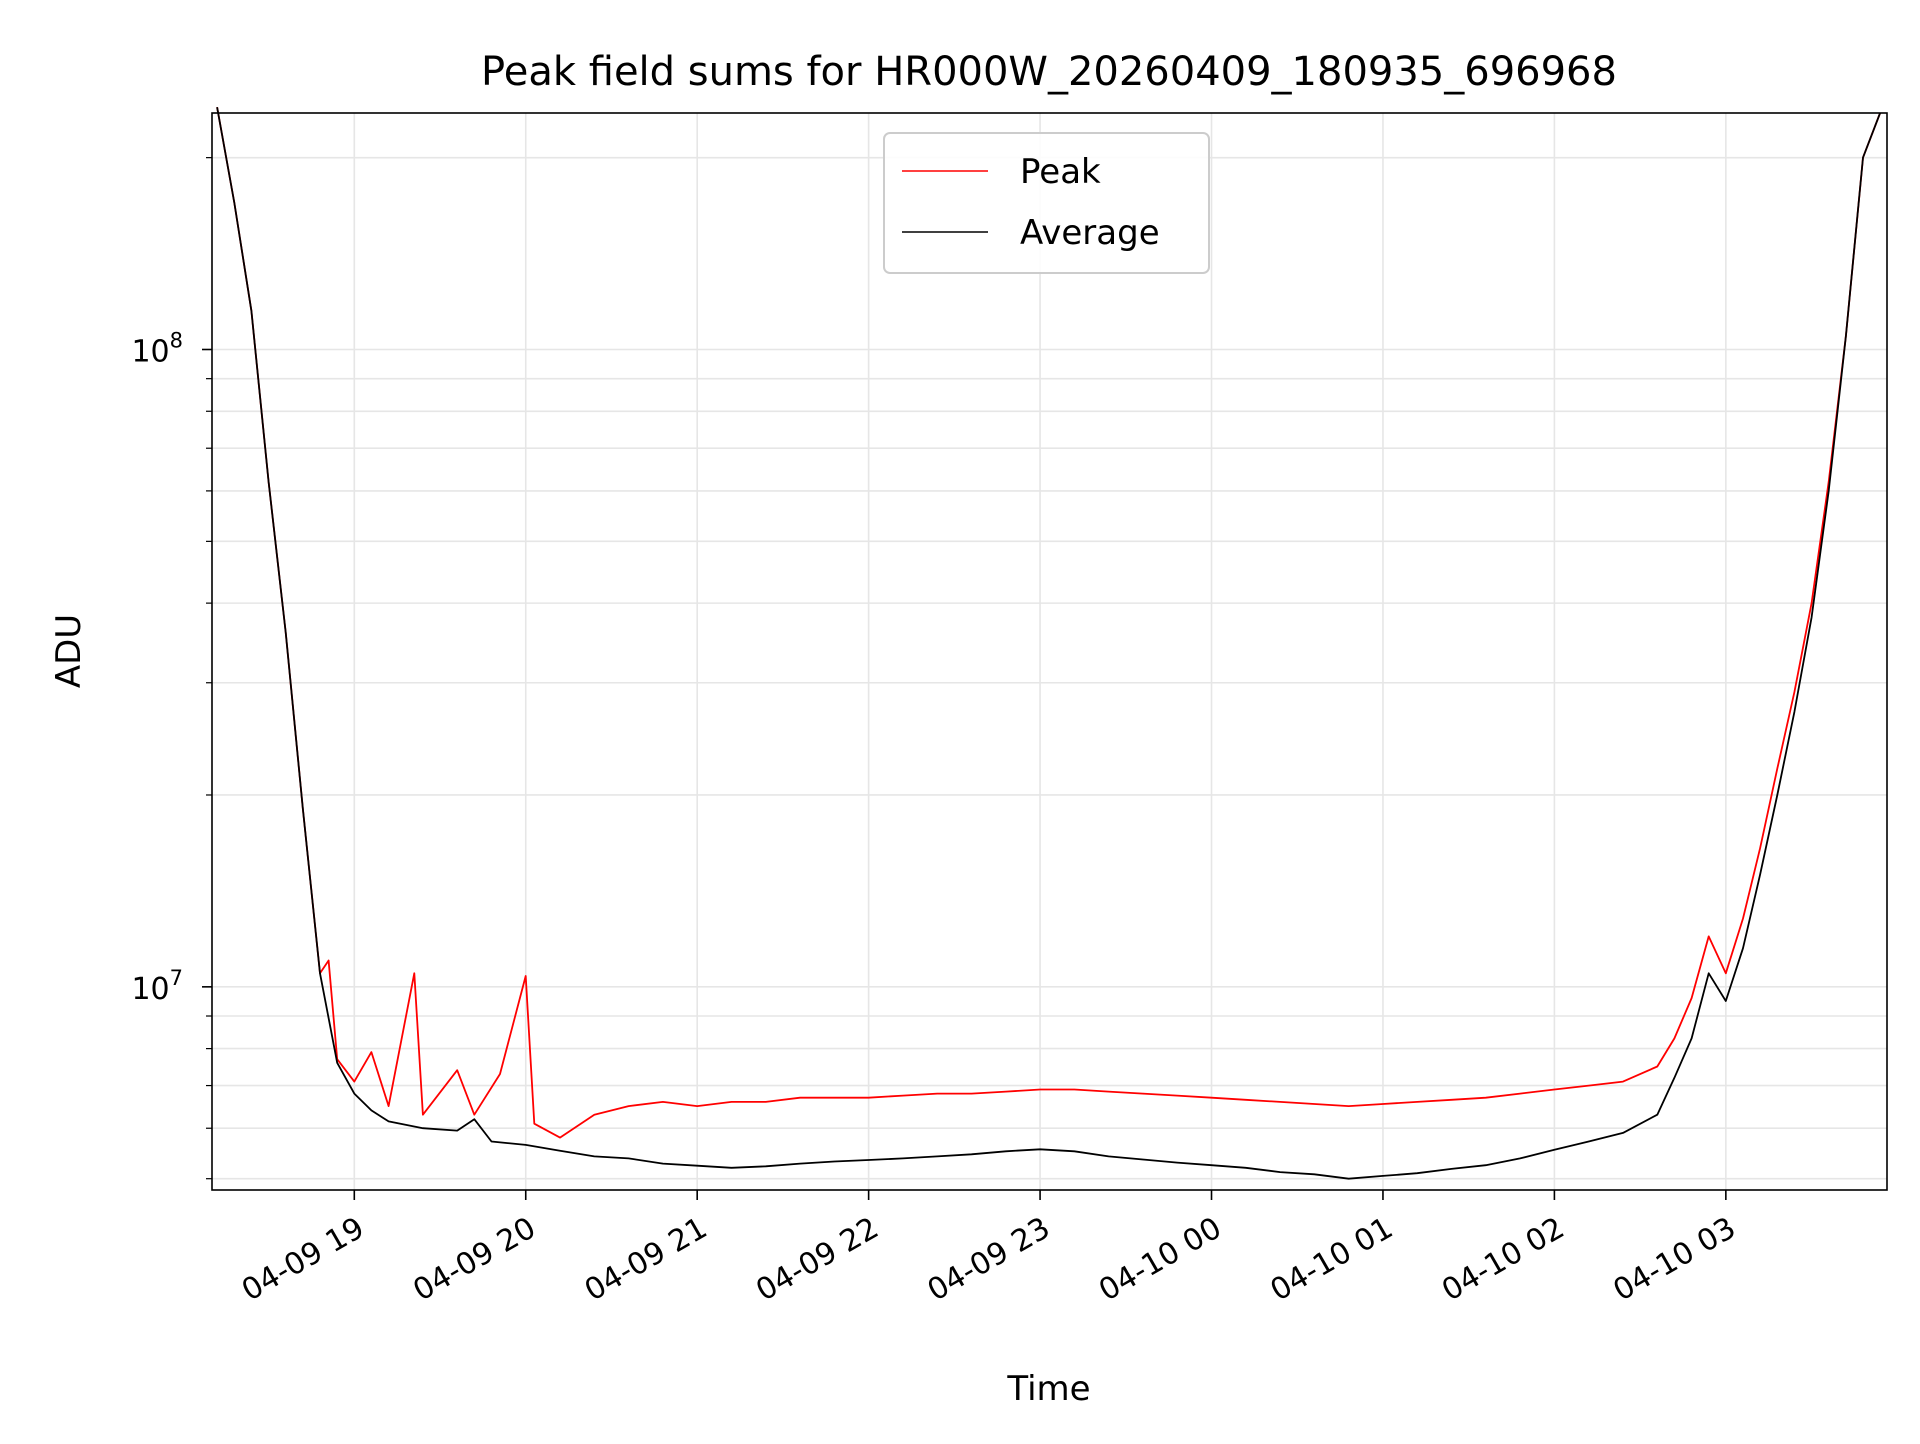 Image resolution: width=1920 pixels, height=1444 pixels. I want to click on legend: Peak Average, so click(1046, 203).